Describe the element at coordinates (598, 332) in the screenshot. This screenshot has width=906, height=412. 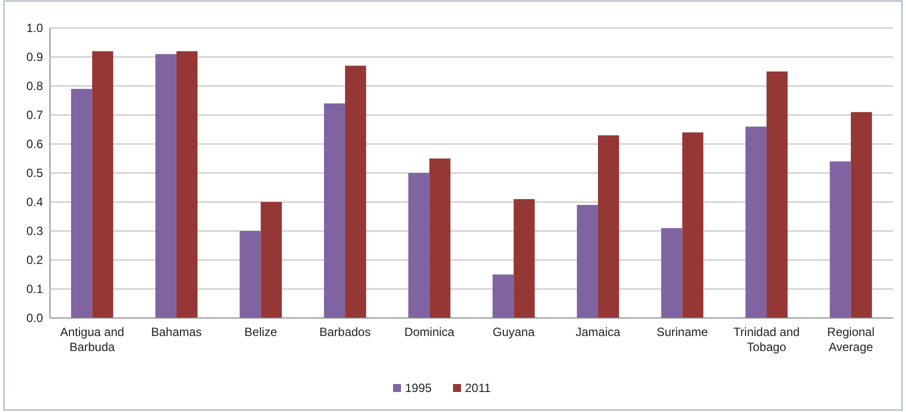
I see `x-tick-label: Jamaica` at that location.